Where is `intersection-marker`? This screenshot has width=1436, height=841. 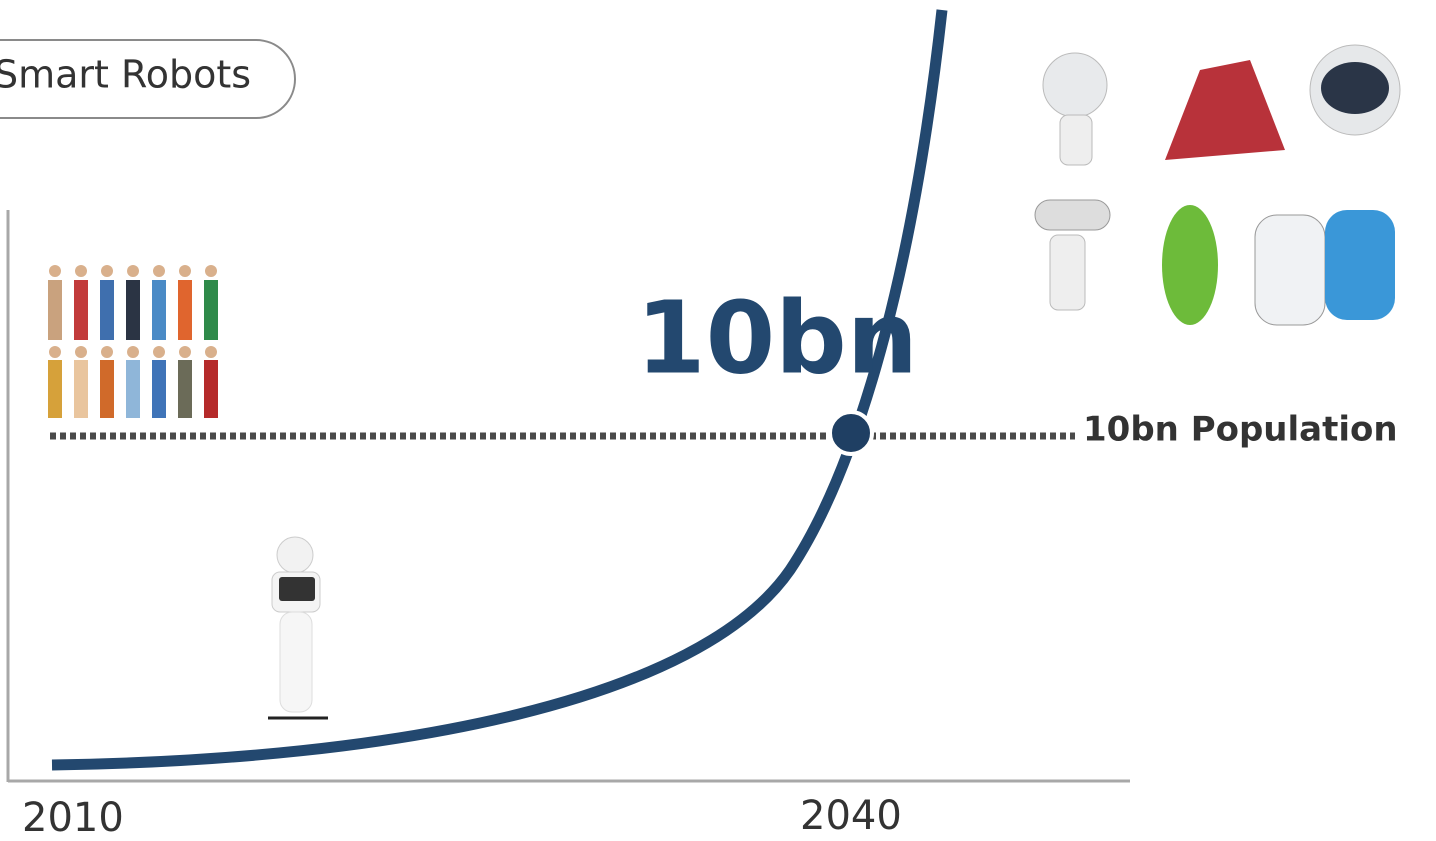 intersection-marker is located at coordinates (851, 433).